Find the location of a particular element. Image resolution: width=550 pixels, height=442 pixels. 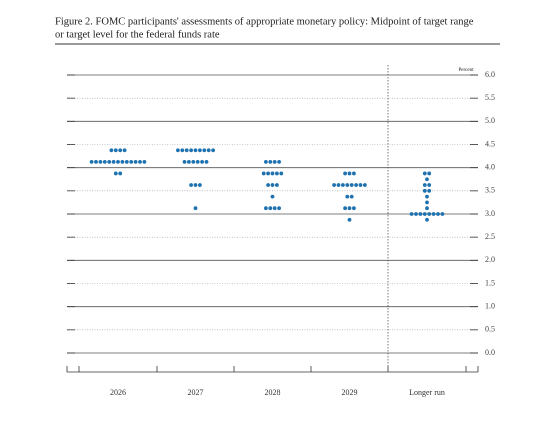

y-tick-label: 4.0 is located at coordinates (490, 166).